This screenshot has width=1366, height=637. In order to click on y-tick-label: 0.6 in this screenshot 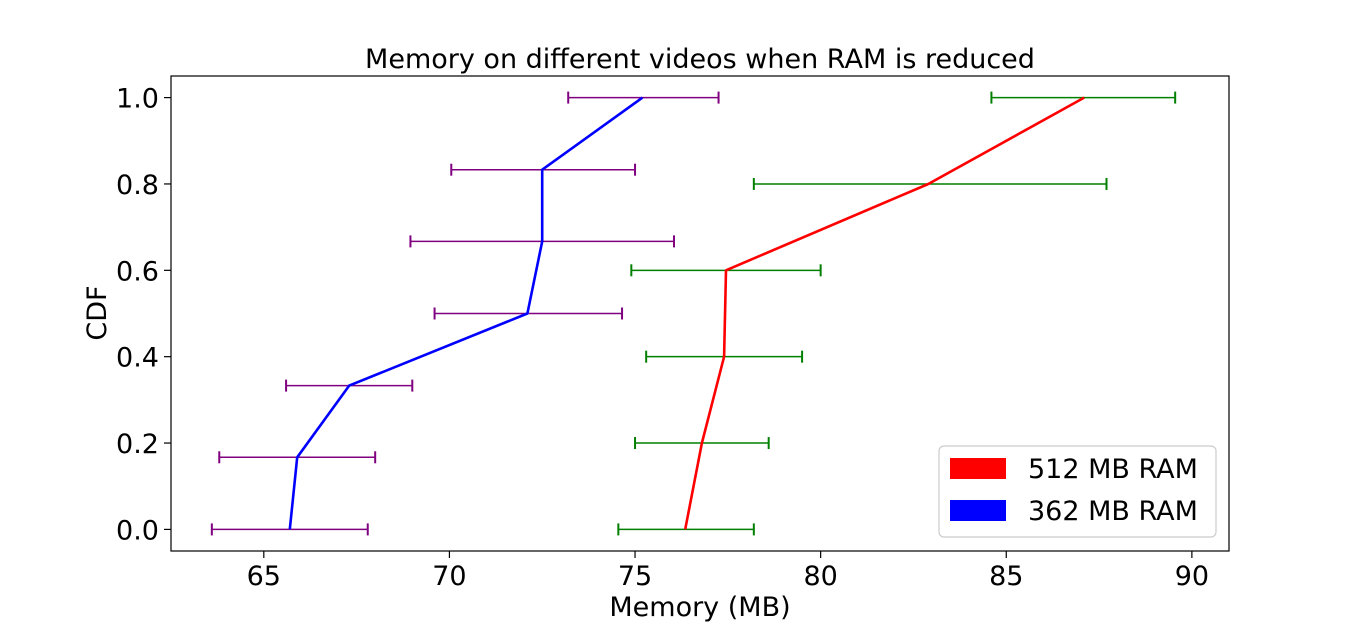, I will do `click(137, 271)`.